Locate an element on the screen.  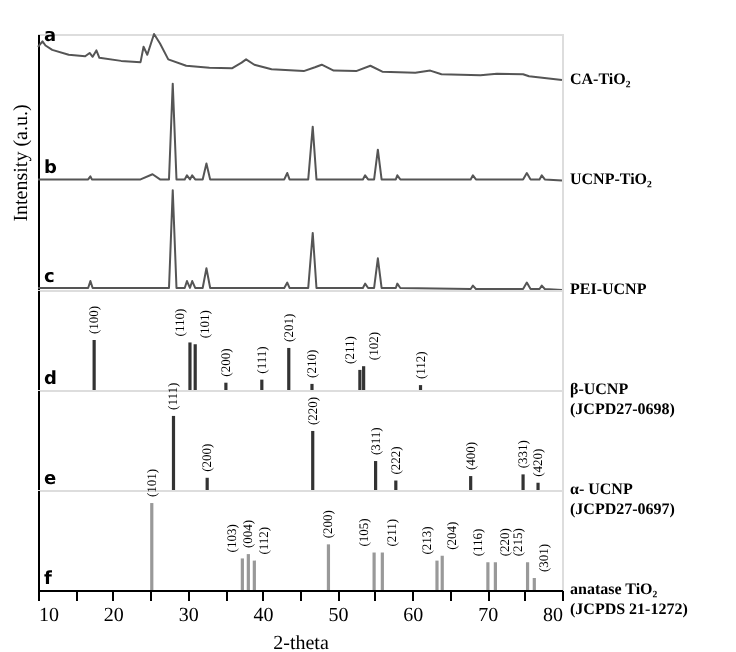
text: β-UCNP (JCPD27-0698) is located at coordinates (623, 399).